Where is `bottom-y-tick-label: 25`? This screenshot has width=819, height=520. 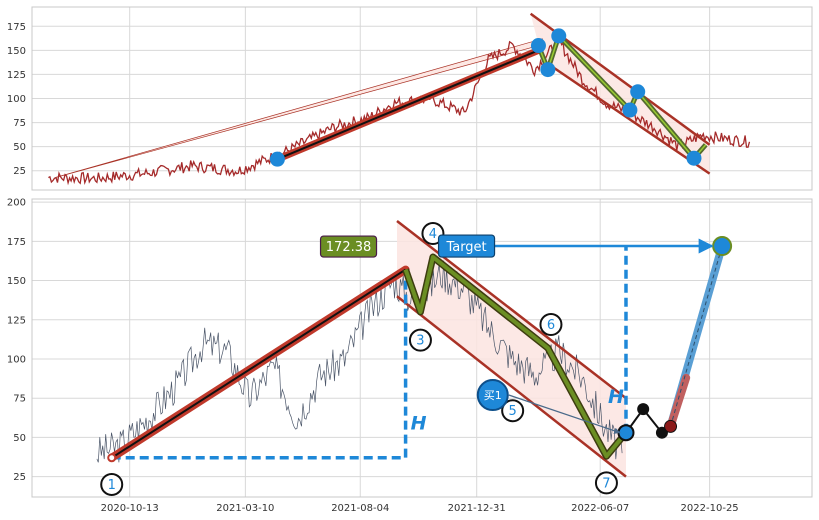 bottom-y-tick-label: 25 is located at coordinates (19, 477).